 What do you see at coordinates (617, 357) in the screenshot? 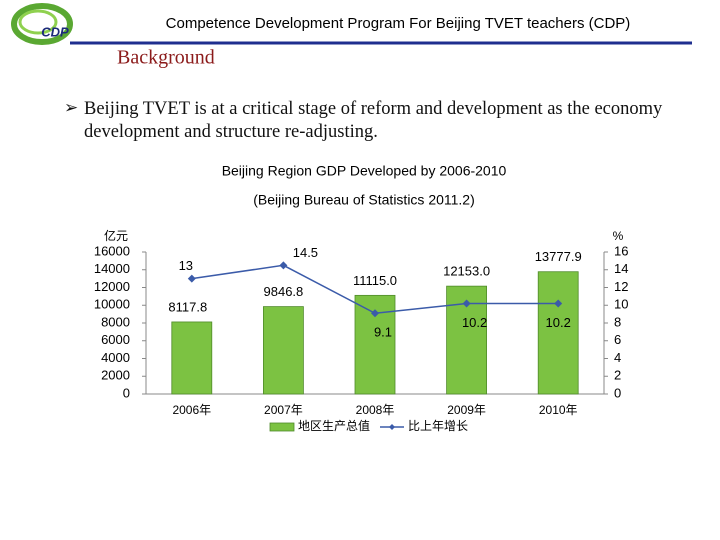
I see `y2-tick-label: 4` at bounding box center [617, 357].